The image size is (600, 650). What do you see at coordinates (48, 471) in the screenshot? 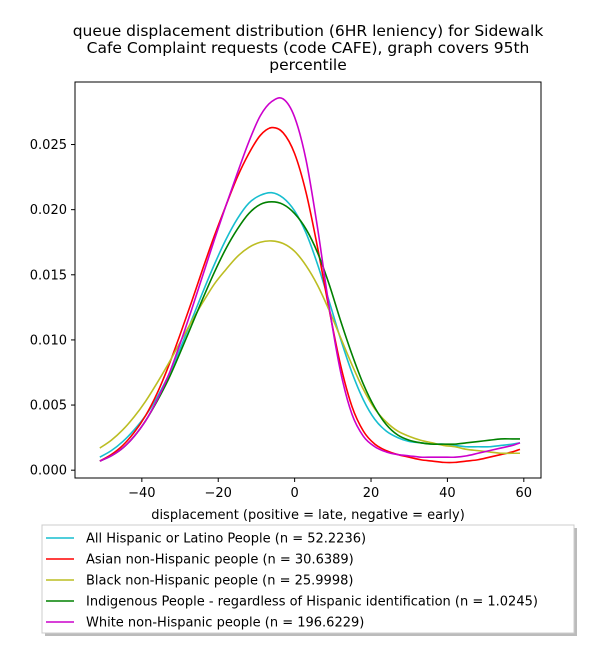
I see `y-tick-label: 0.000` at bounding box center [48, 471].